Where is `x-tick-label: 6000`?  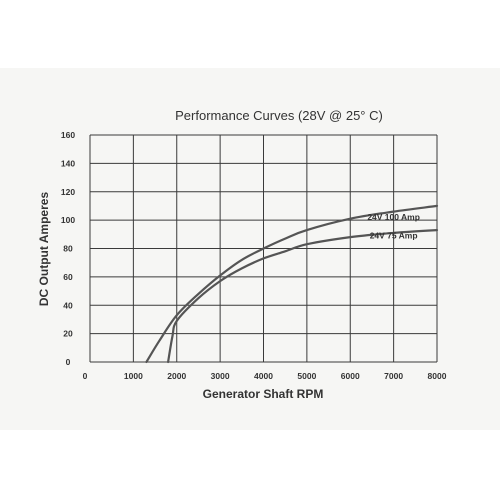 x-tick-label: 6000 is located at coordinates (350, 376).